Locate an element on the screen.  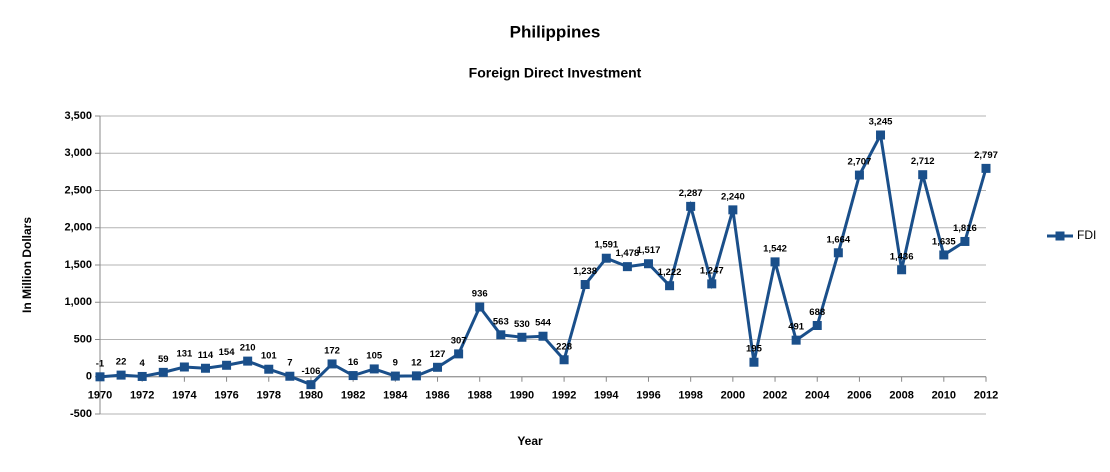
value-label: 195 is located at coordinates (754, 349).